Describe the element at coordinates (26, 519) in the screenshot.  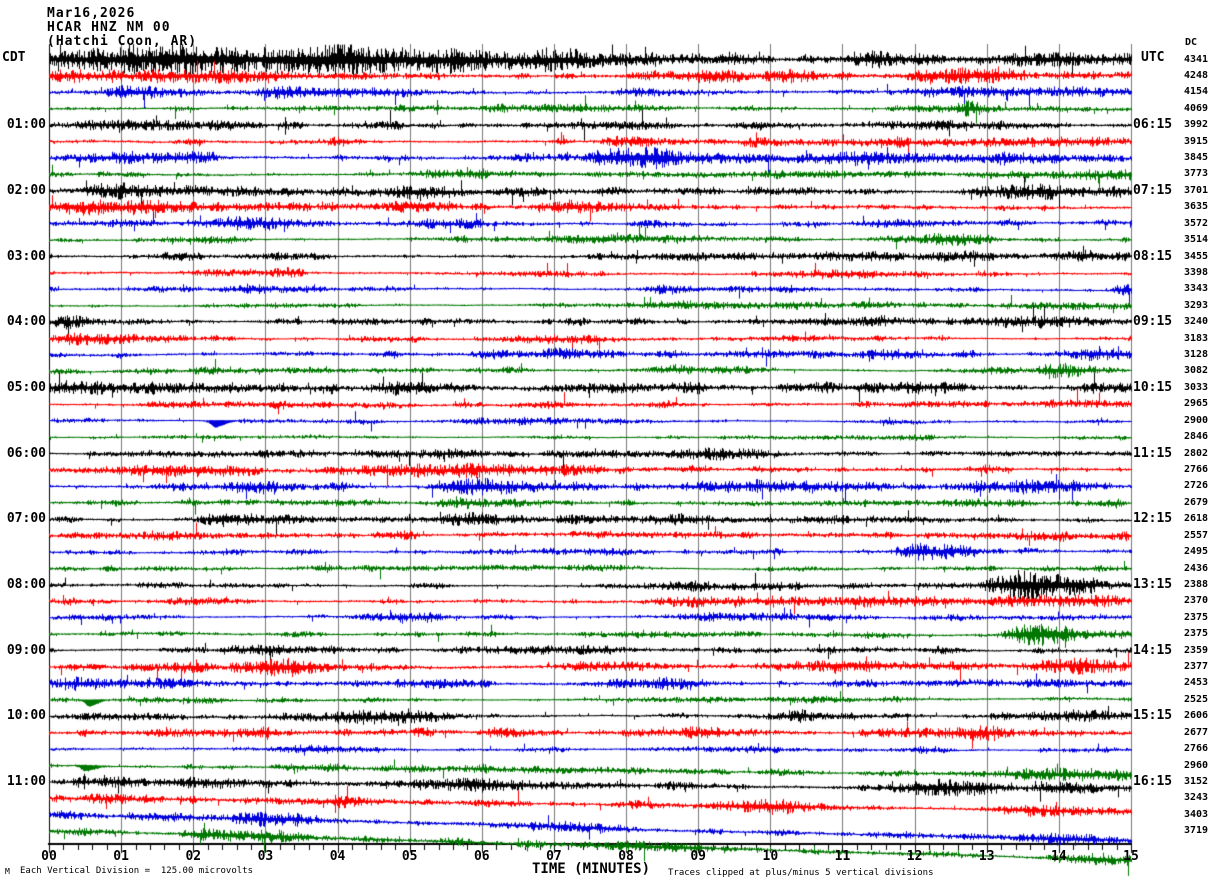
I see `cdt-hour-label: 07:00` at that location.